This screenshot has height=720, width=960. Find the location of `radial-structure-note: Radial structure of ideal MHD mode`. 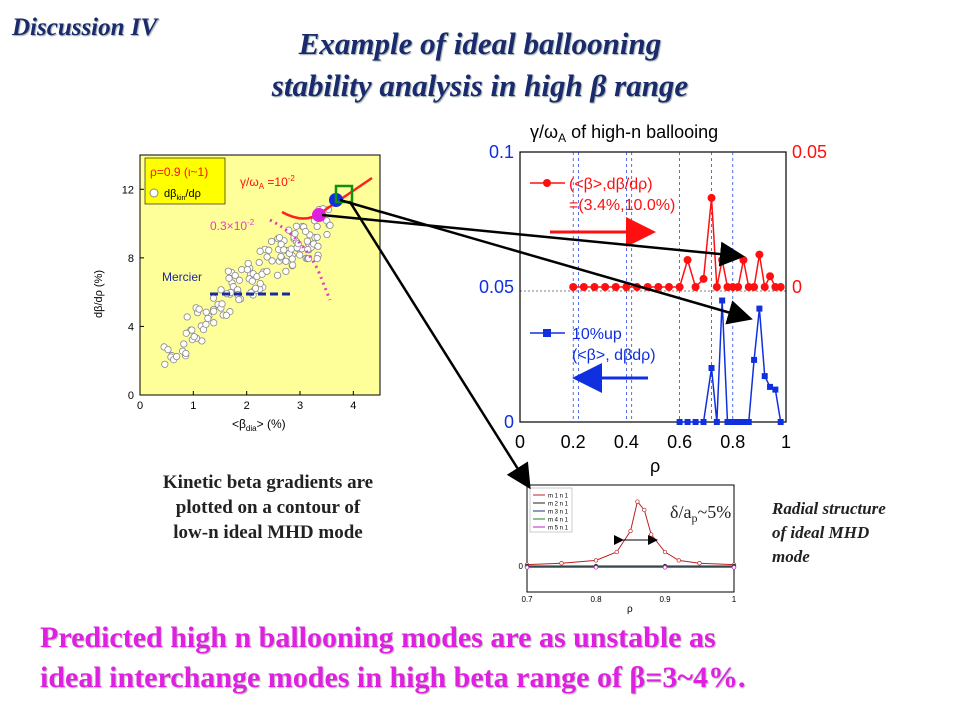

radial-structure-note: Radial structure of ideal MHD mode is located at coordinates (829, 532).